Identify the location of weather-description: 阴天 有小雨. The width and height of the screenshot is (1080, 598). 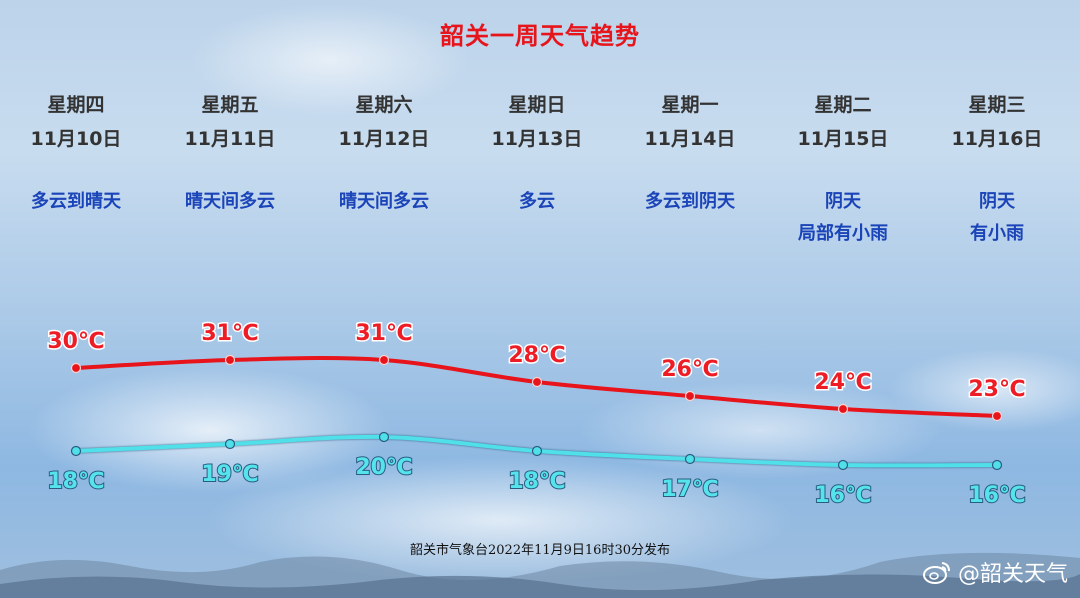
(997, 218).